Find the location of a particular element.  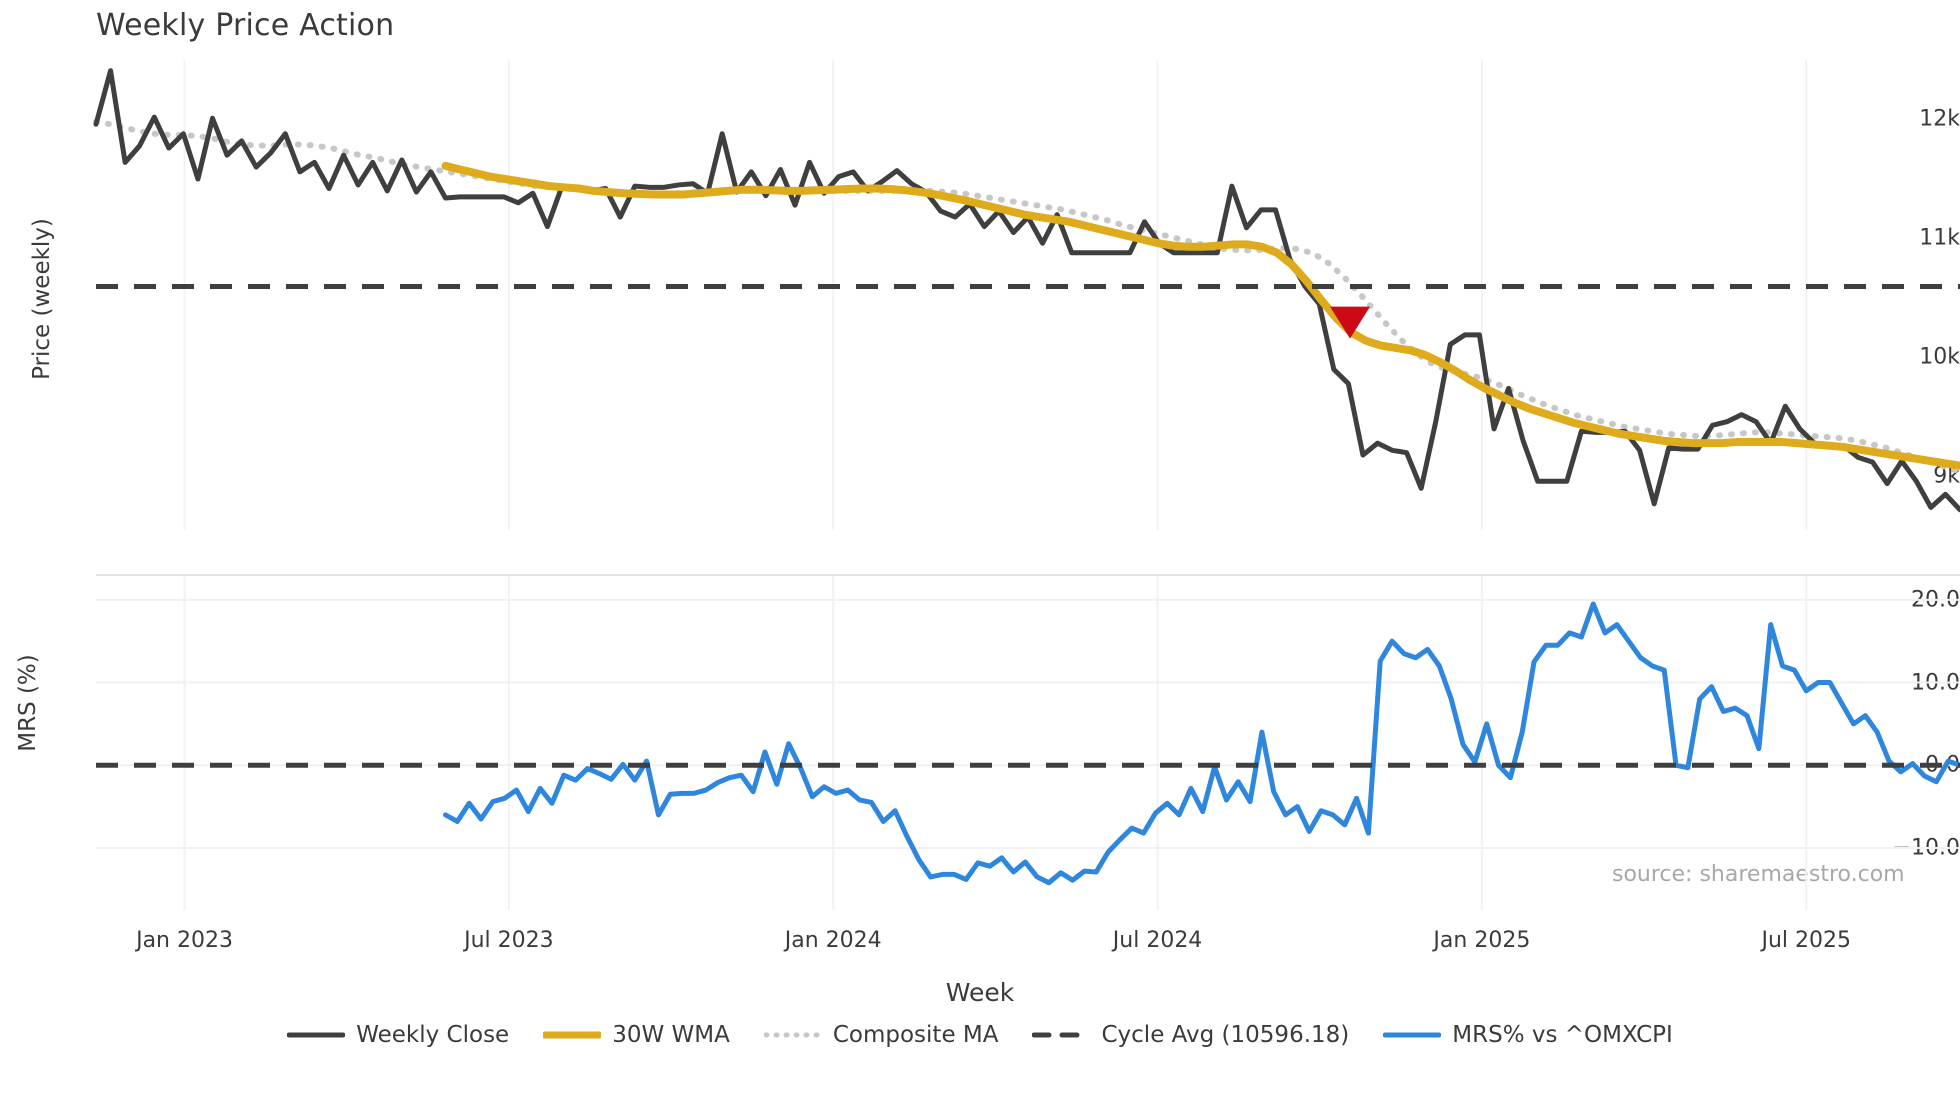

price-y-tick-label: 12k is located at coordinates (1939, 119).